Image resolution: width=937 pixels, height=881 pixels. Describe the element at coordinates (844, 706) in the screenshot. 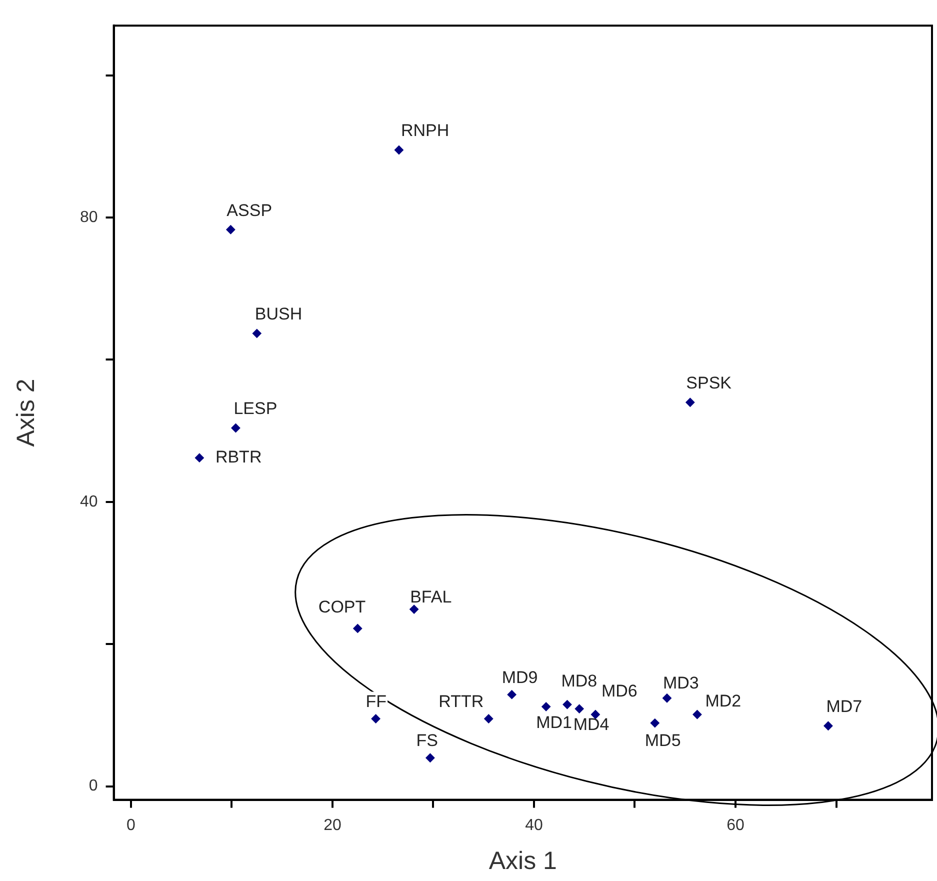

I see `annotation: MD7` at that location.